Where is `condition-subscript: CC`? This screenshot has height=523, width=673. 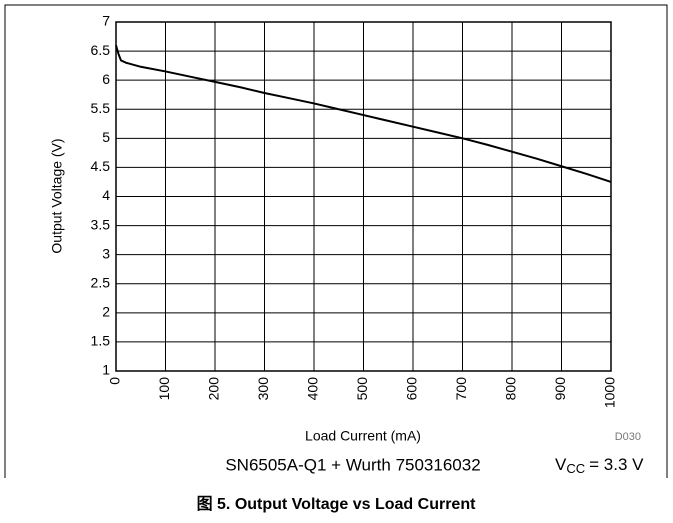
condition-subscript: CC is located at coordinates (575, 468).